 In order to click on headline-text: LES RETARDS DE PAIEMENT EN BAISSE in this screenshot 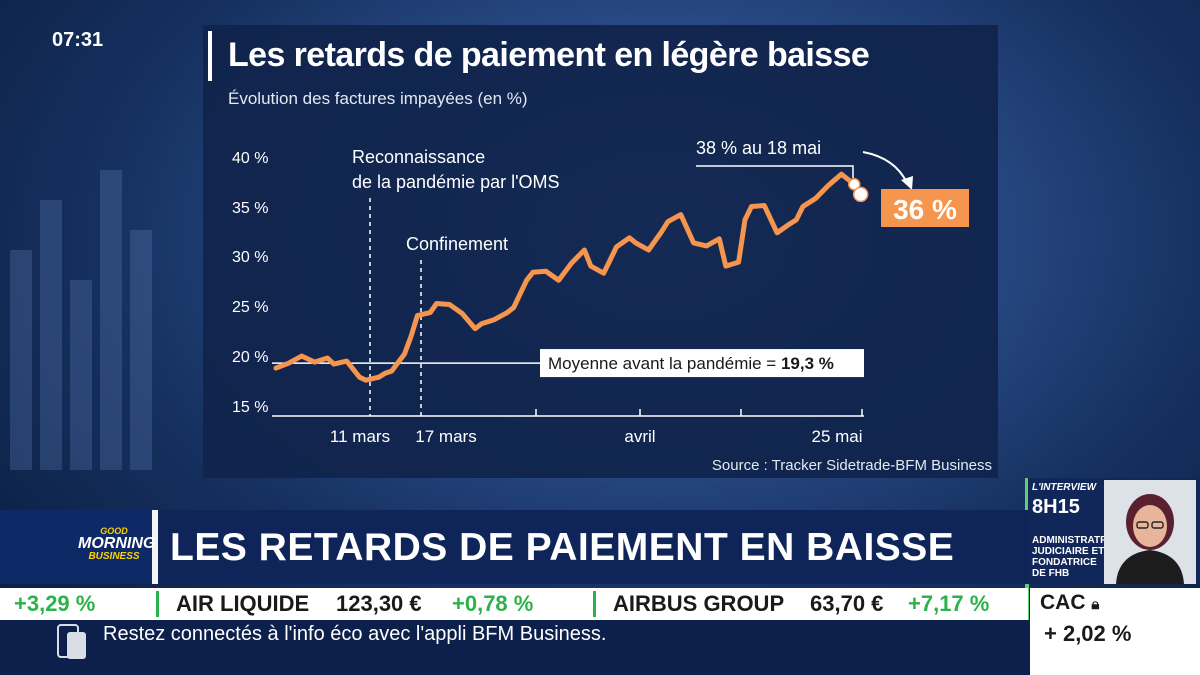, I will do `click(562, 547)`.